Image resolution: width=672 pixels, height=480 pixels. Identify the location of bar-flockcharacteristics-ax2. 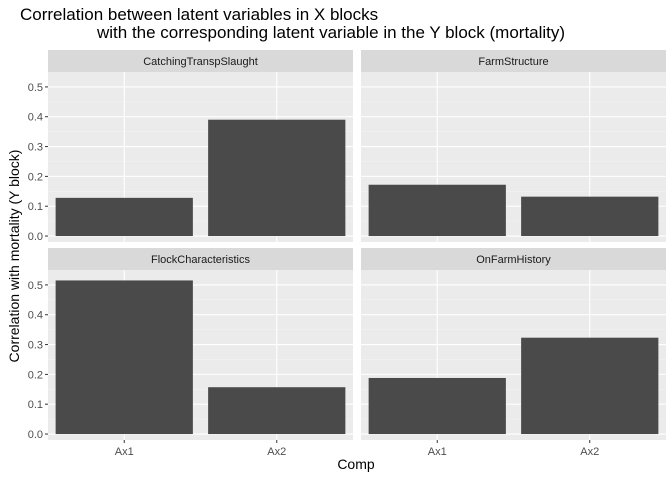
(277, 411).